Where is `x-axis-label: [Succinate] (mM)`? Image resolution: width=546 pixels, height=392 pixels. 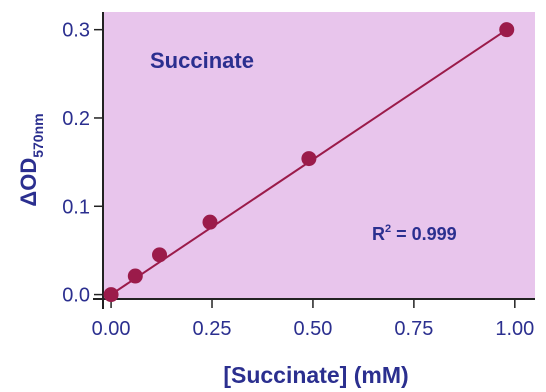 x-axis-label: [Succinate] (mM) is located at coordinates (315, 375).